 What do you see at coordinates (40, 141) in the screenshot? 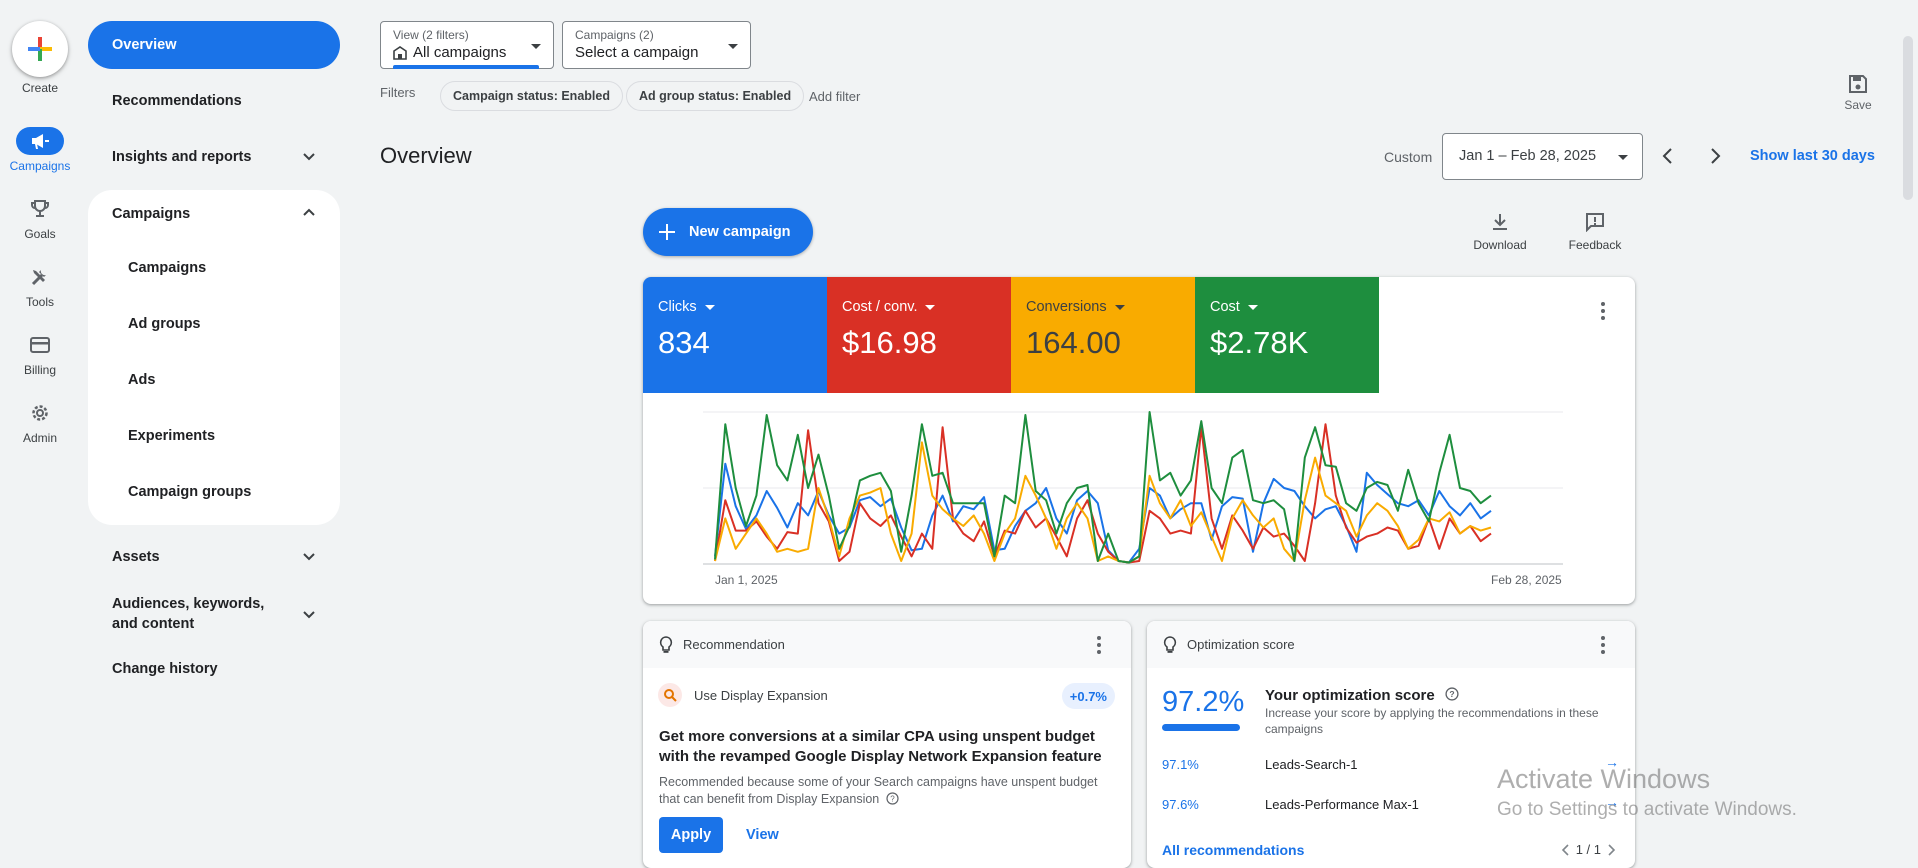
I see `campaigns-megaphone-icon` at bounding box center [40, 141].